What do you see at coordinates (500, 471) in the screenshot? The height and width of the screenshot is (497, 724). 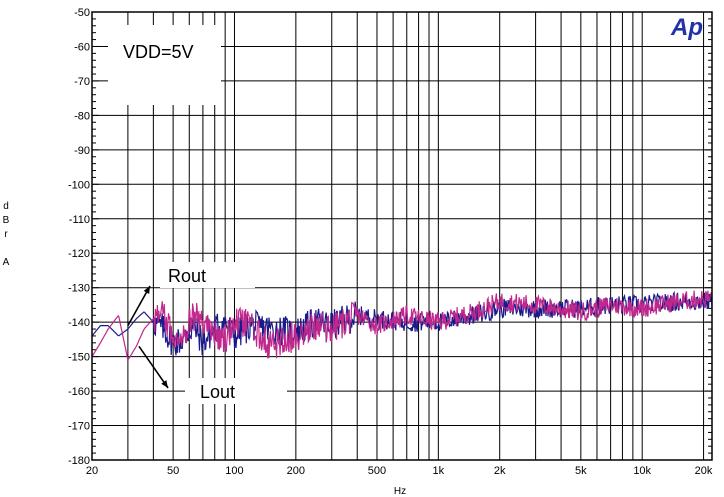 I see `x-tick-label: 2k` at bounding box center [500, 471].